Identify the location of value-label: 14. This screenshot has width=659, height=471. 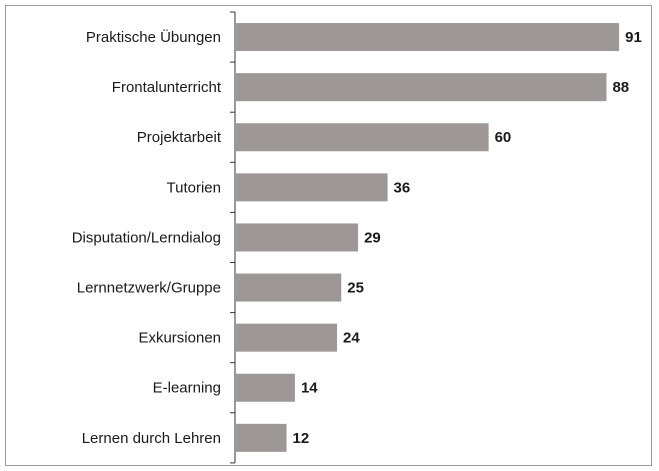
(309, 388).